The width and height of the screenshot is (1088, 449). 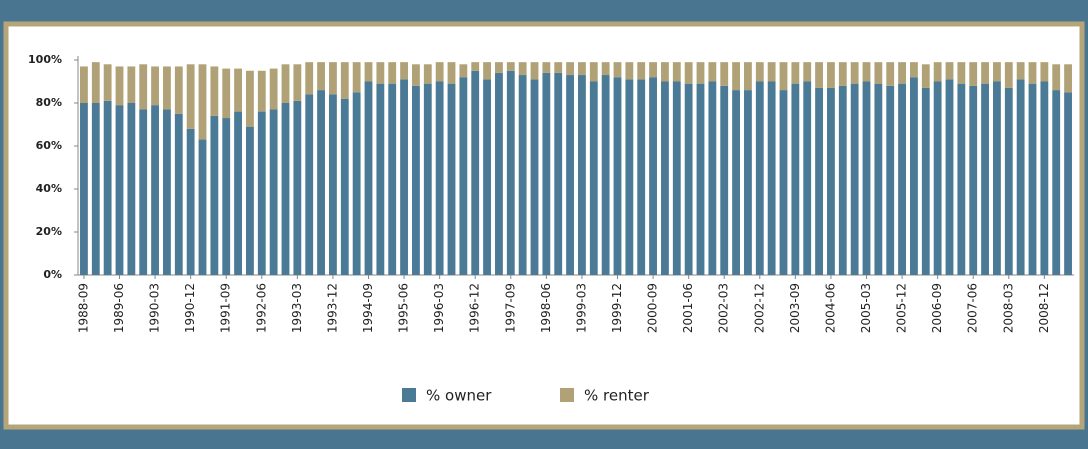 I want to click on legend-label: % owner, so click(x=459, y=396).